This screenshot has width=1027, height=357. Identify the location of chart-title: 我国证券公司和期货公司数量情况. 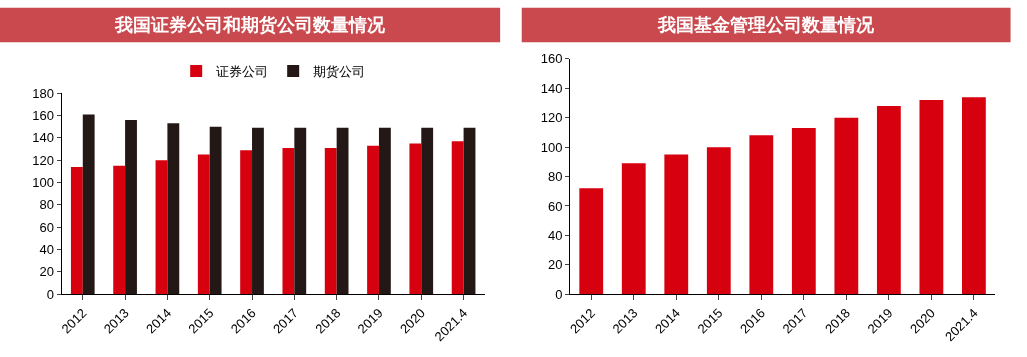
(250, 25).